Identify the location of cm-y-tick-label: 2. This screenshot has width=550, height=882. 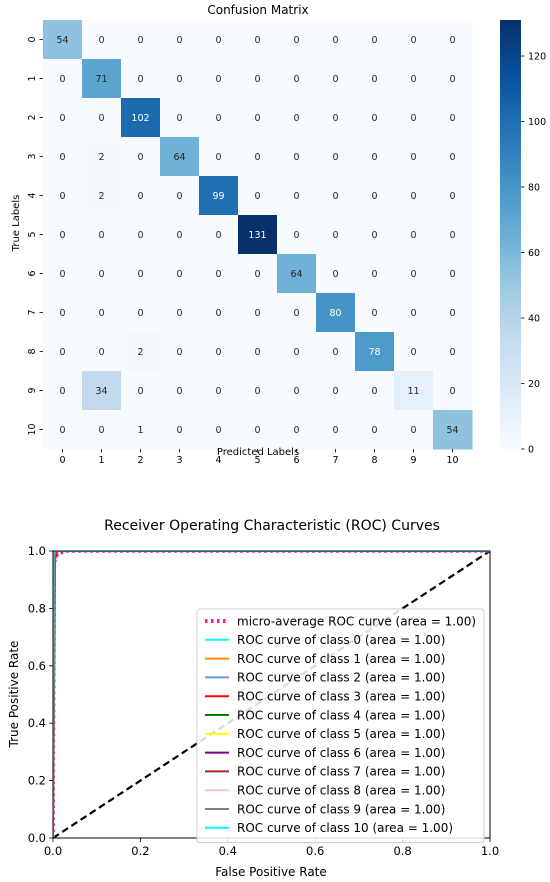
(32, 117).